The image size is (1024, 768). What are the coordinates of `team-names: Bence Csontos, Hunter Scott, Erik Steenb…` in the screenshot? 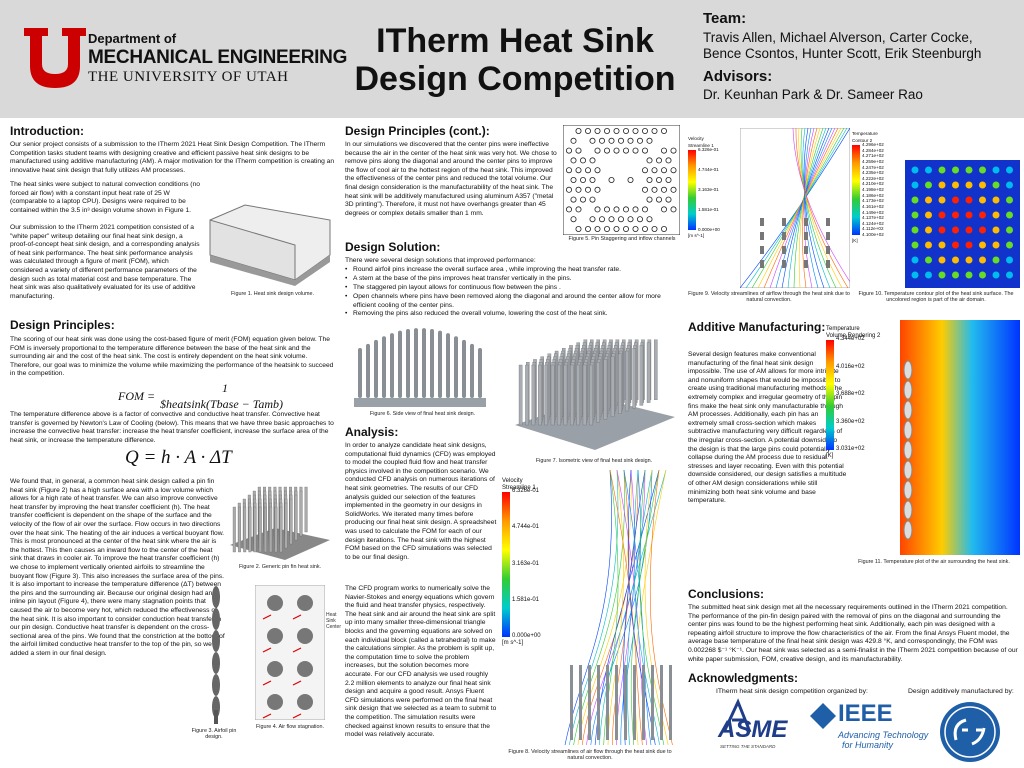 It's located at (842, 53).